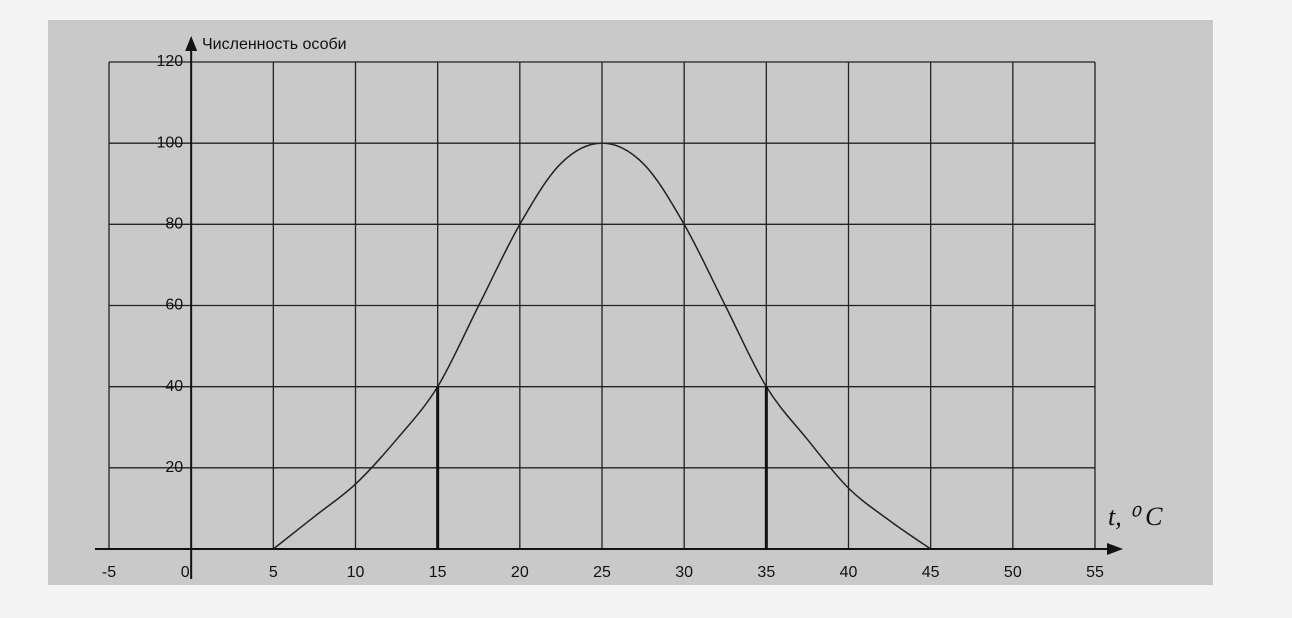  I want to click on x-axis-label: t, ⁰ C, so click(1135, 516).